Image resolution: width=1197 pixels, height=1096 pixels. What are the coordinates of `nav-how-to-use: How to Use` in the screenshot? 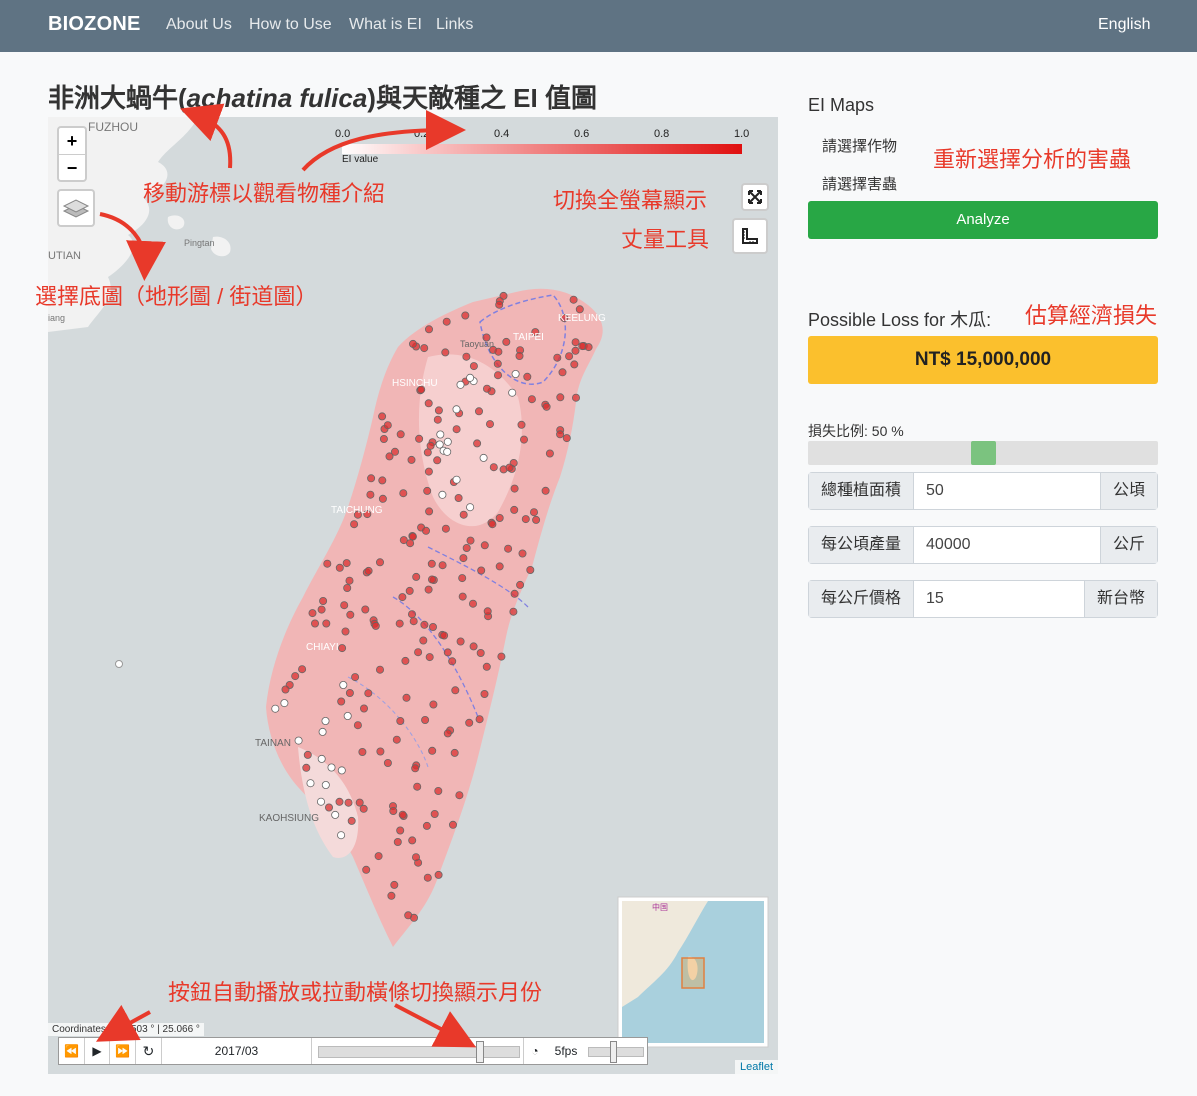 It's located at (290, 24).